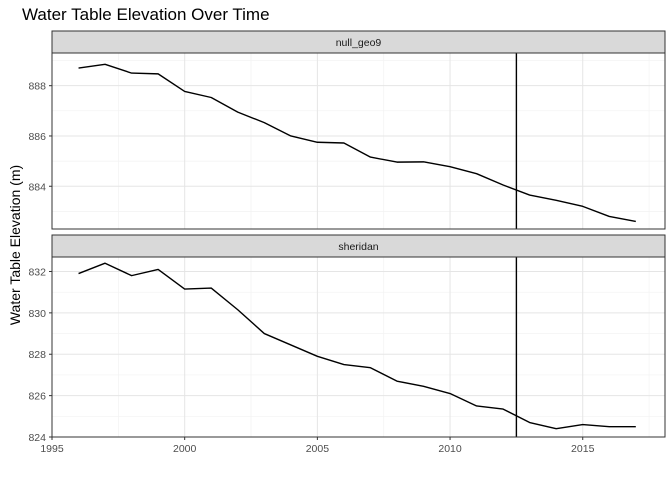  What do you see at coordinates (52, 449) in the screenshot?
I see `x-tick-label: 1995` at bounding box center [52, 449].